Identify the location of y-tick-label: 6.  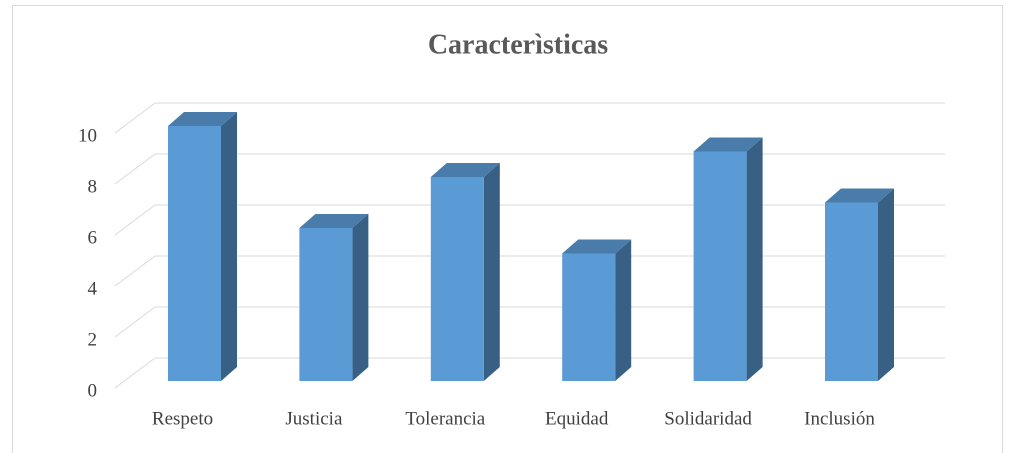
(93, 237).